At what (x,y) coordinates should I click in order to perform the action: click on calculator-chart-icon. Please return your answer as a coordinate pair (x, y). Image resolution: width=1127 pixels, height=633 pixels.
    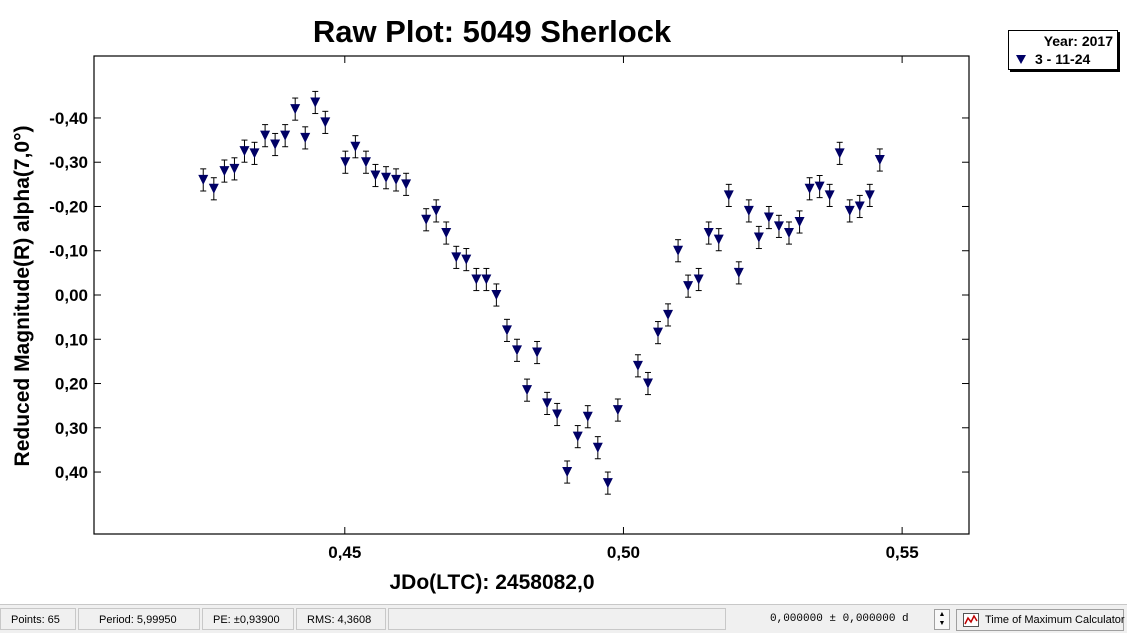
    Looking at the image, I should click on (971, 620).